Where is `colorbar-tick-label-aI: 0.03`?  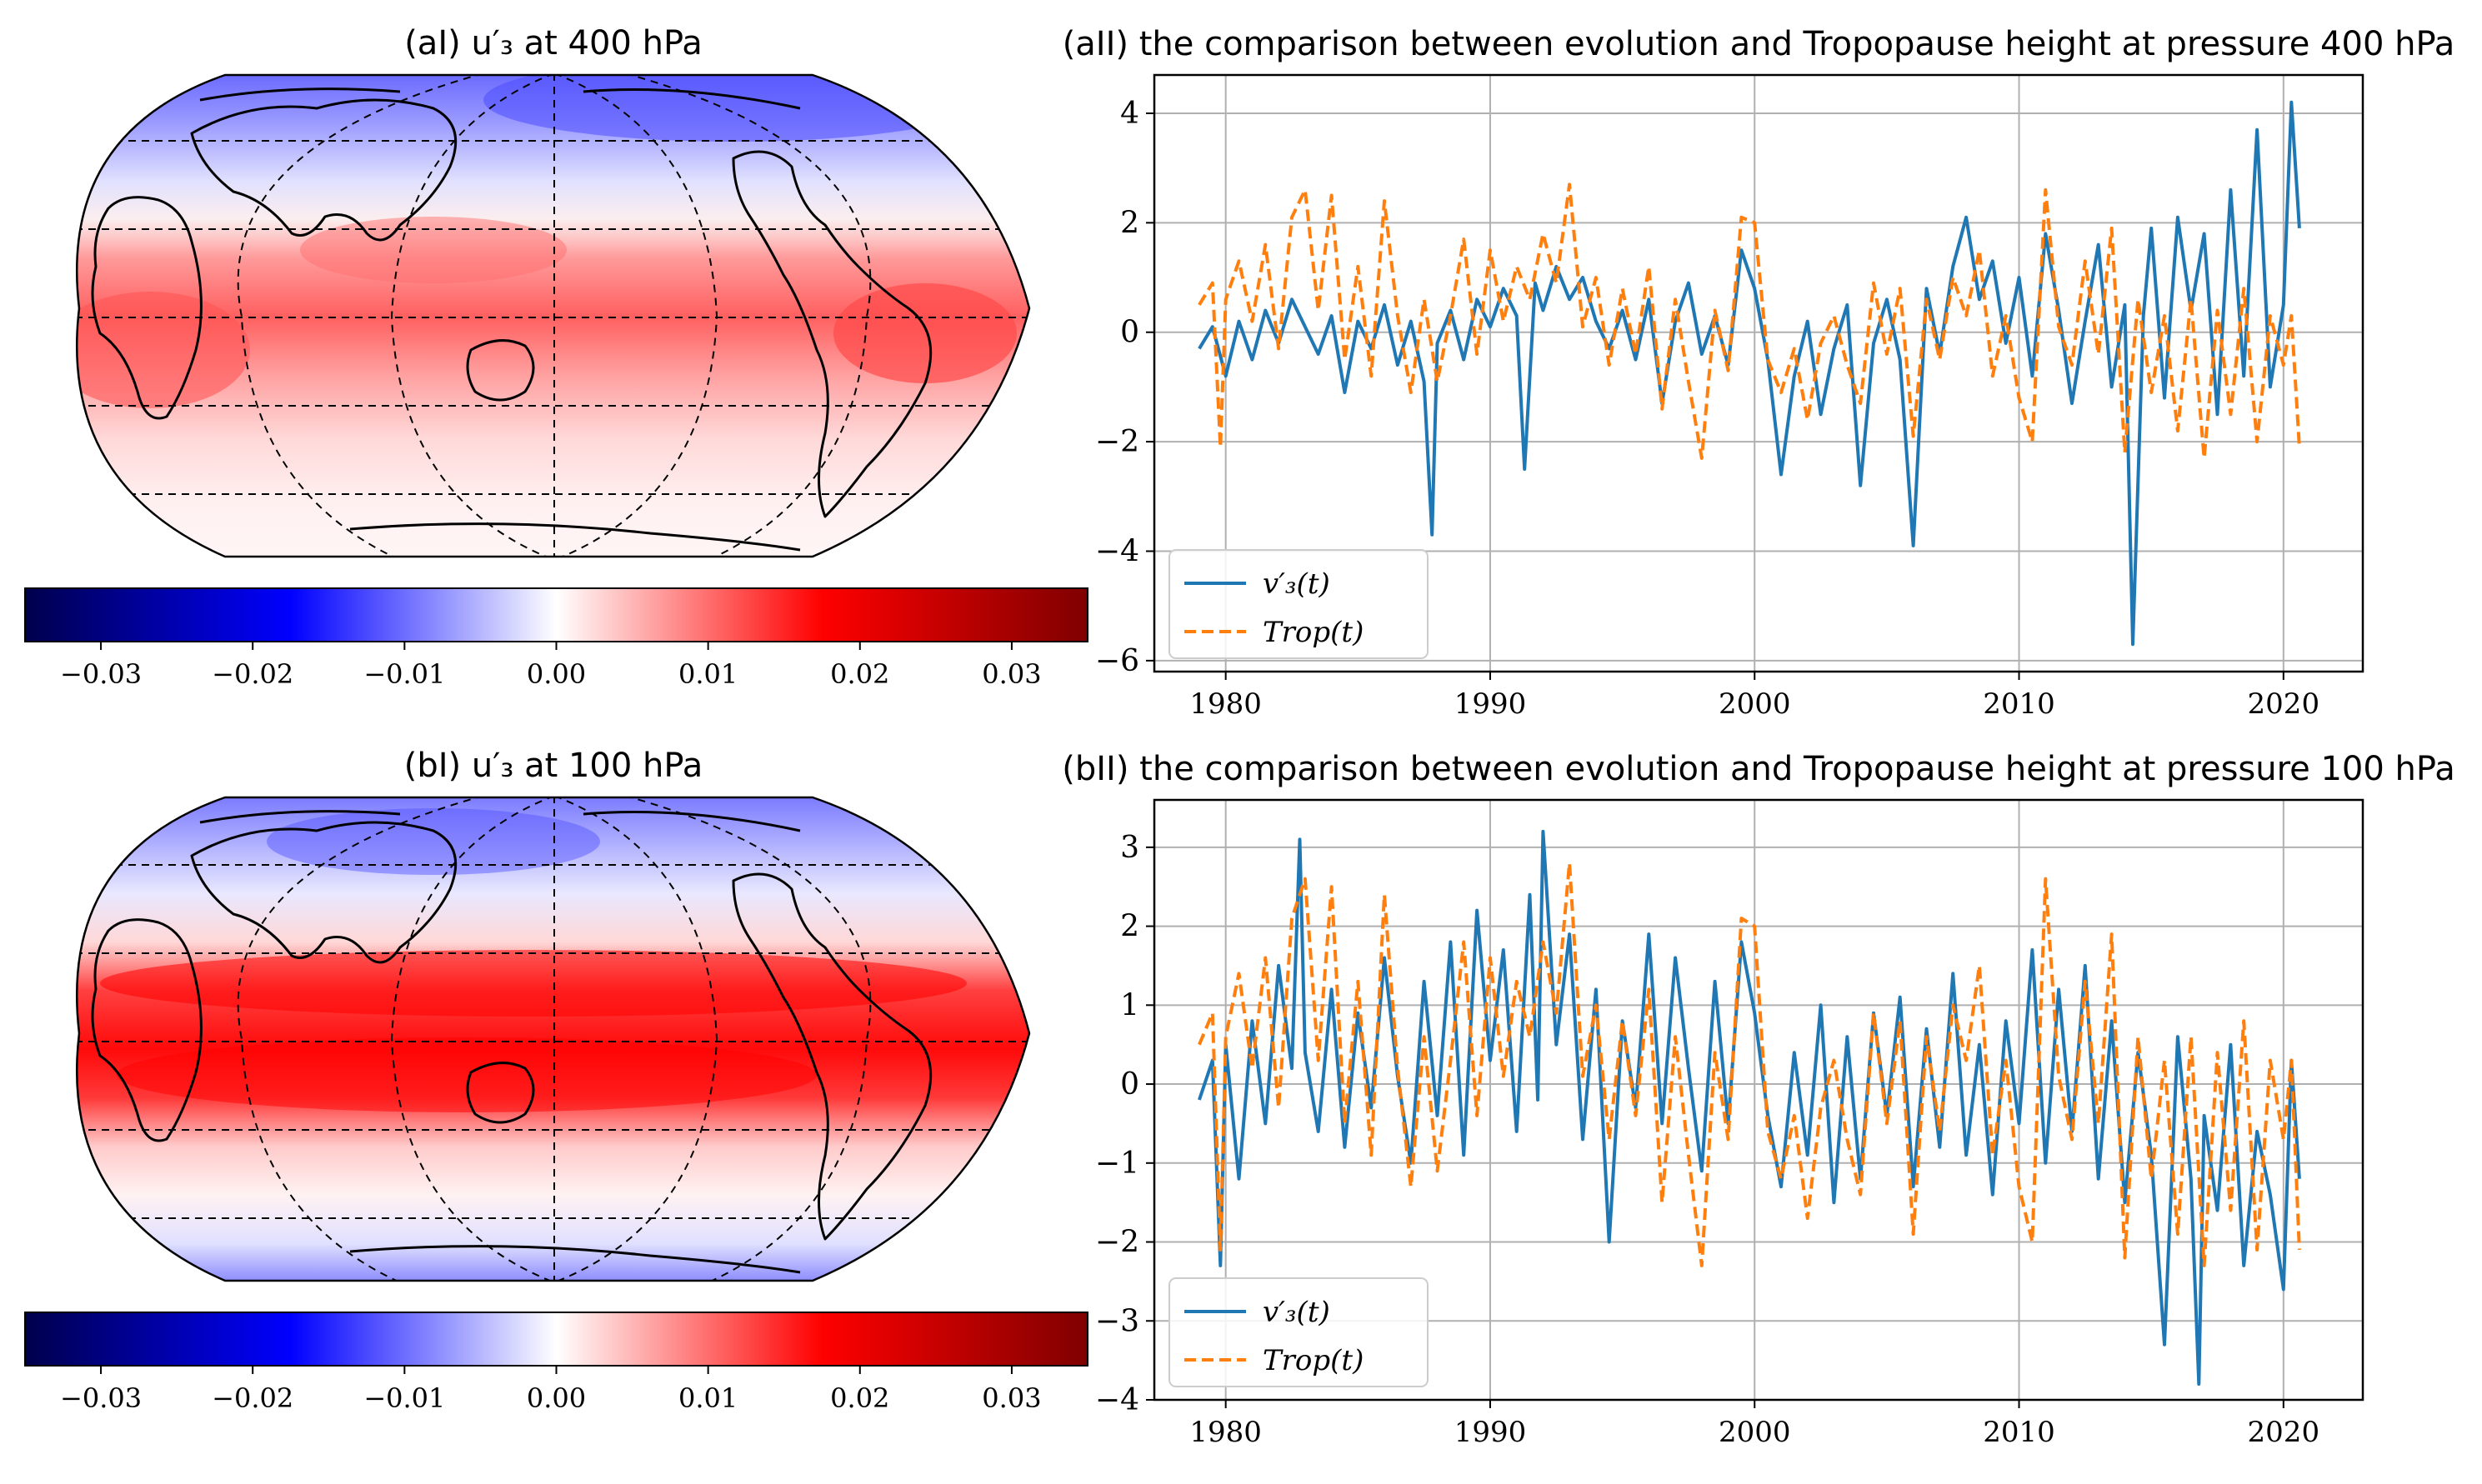 colorbar-tick-label-aI: 0.03 is located at coordinates (1011, 674).